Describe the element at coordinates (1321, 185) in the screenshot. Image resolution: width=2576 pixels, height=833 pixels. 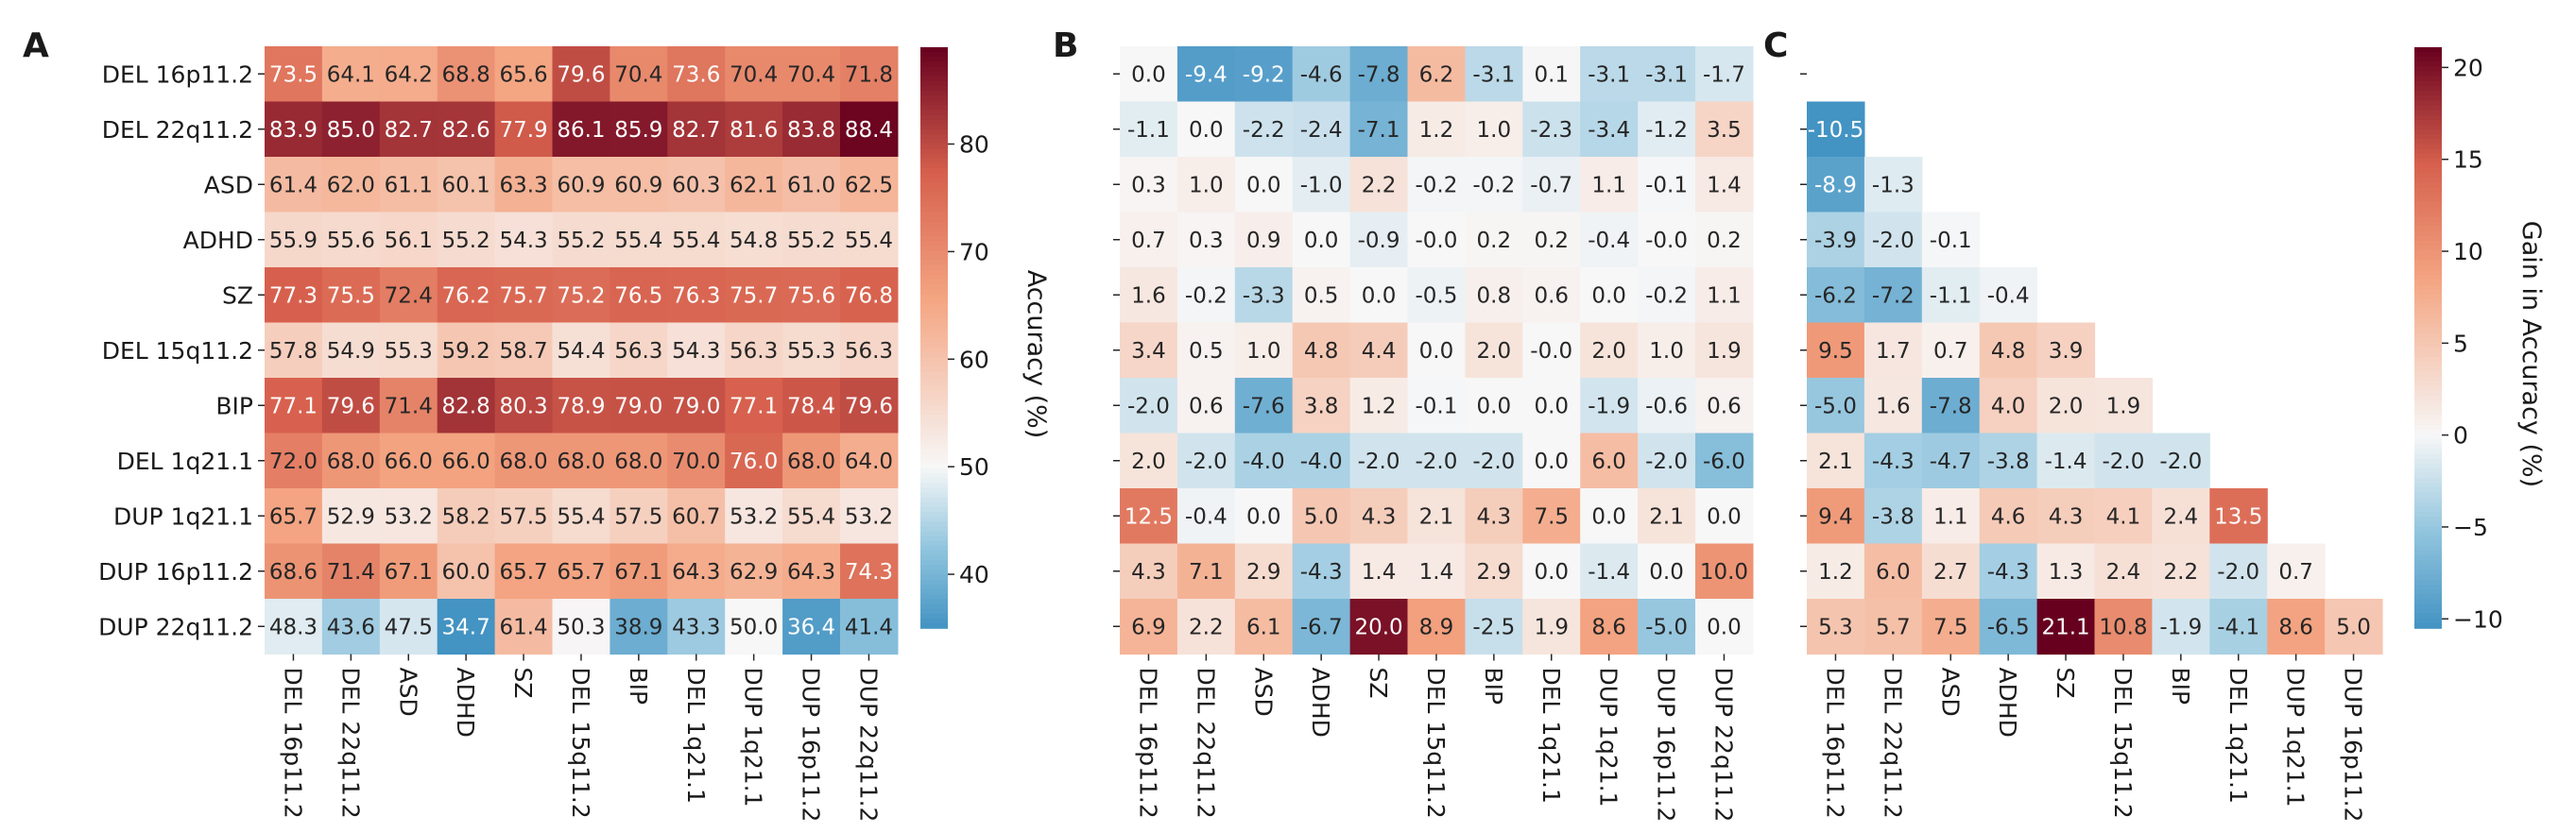
I see `cell-label-1-2-3: -1.0` at that location.